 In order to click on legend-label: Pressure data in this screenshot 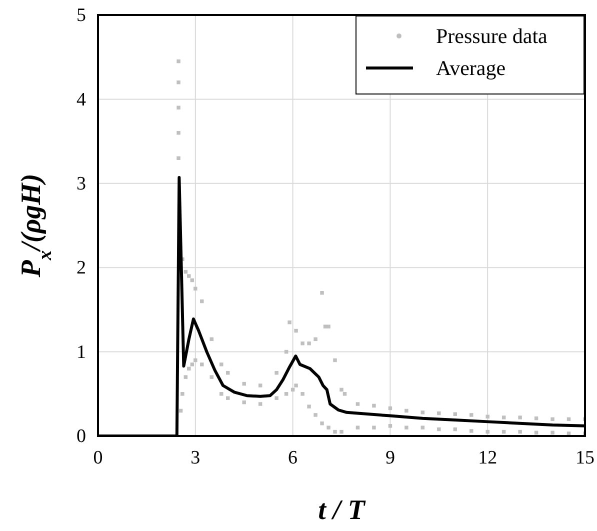, I will do `click(492, 36)`.